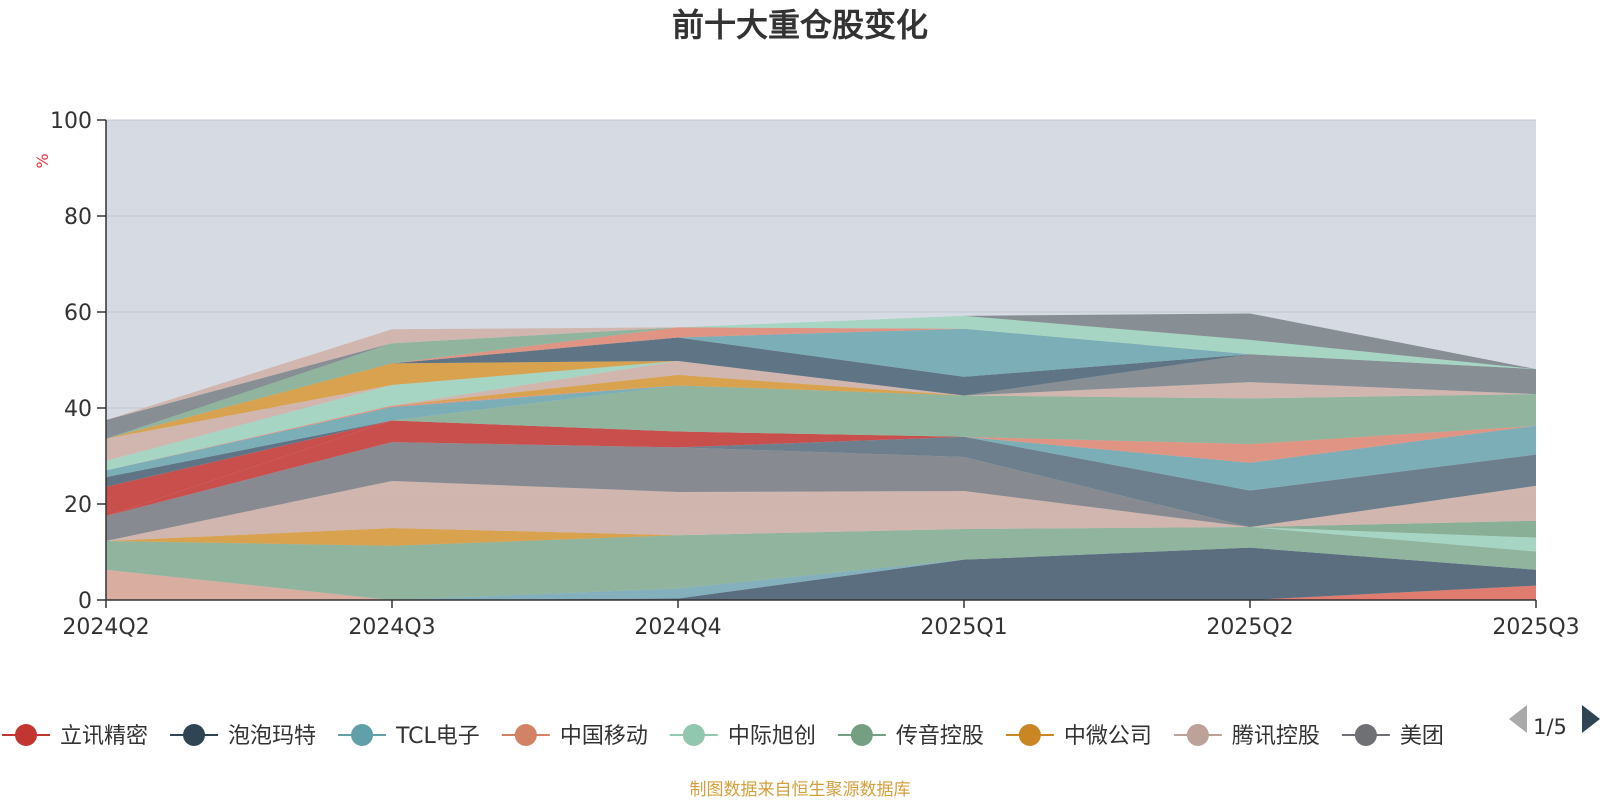  What do you see at coordinates (1591, 719) in the screenshot?
I see `legend-next-icon` at bounding box center [1591, 719].